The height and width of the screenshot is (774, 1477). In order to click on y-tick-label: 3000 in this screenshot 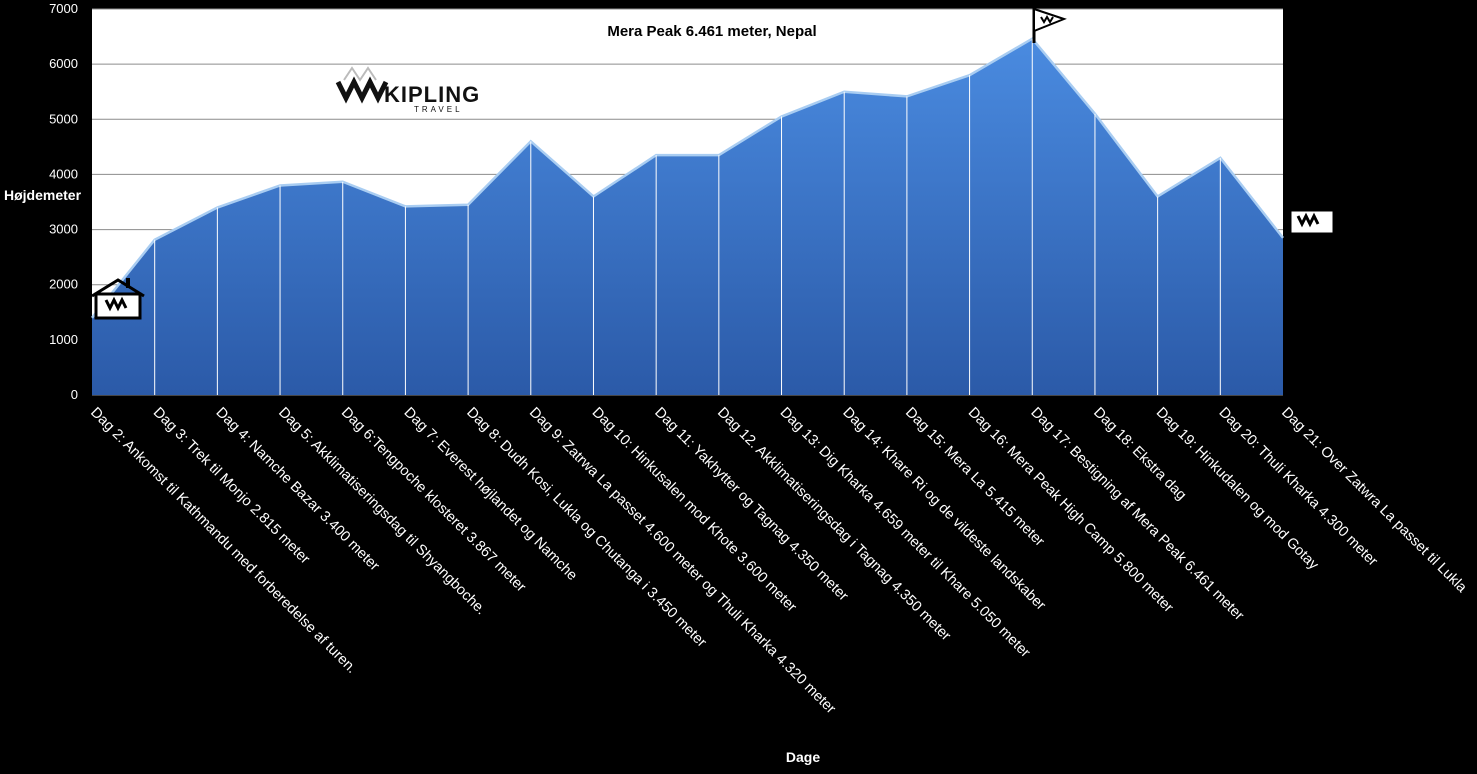, I will do `click(63, 229)`.